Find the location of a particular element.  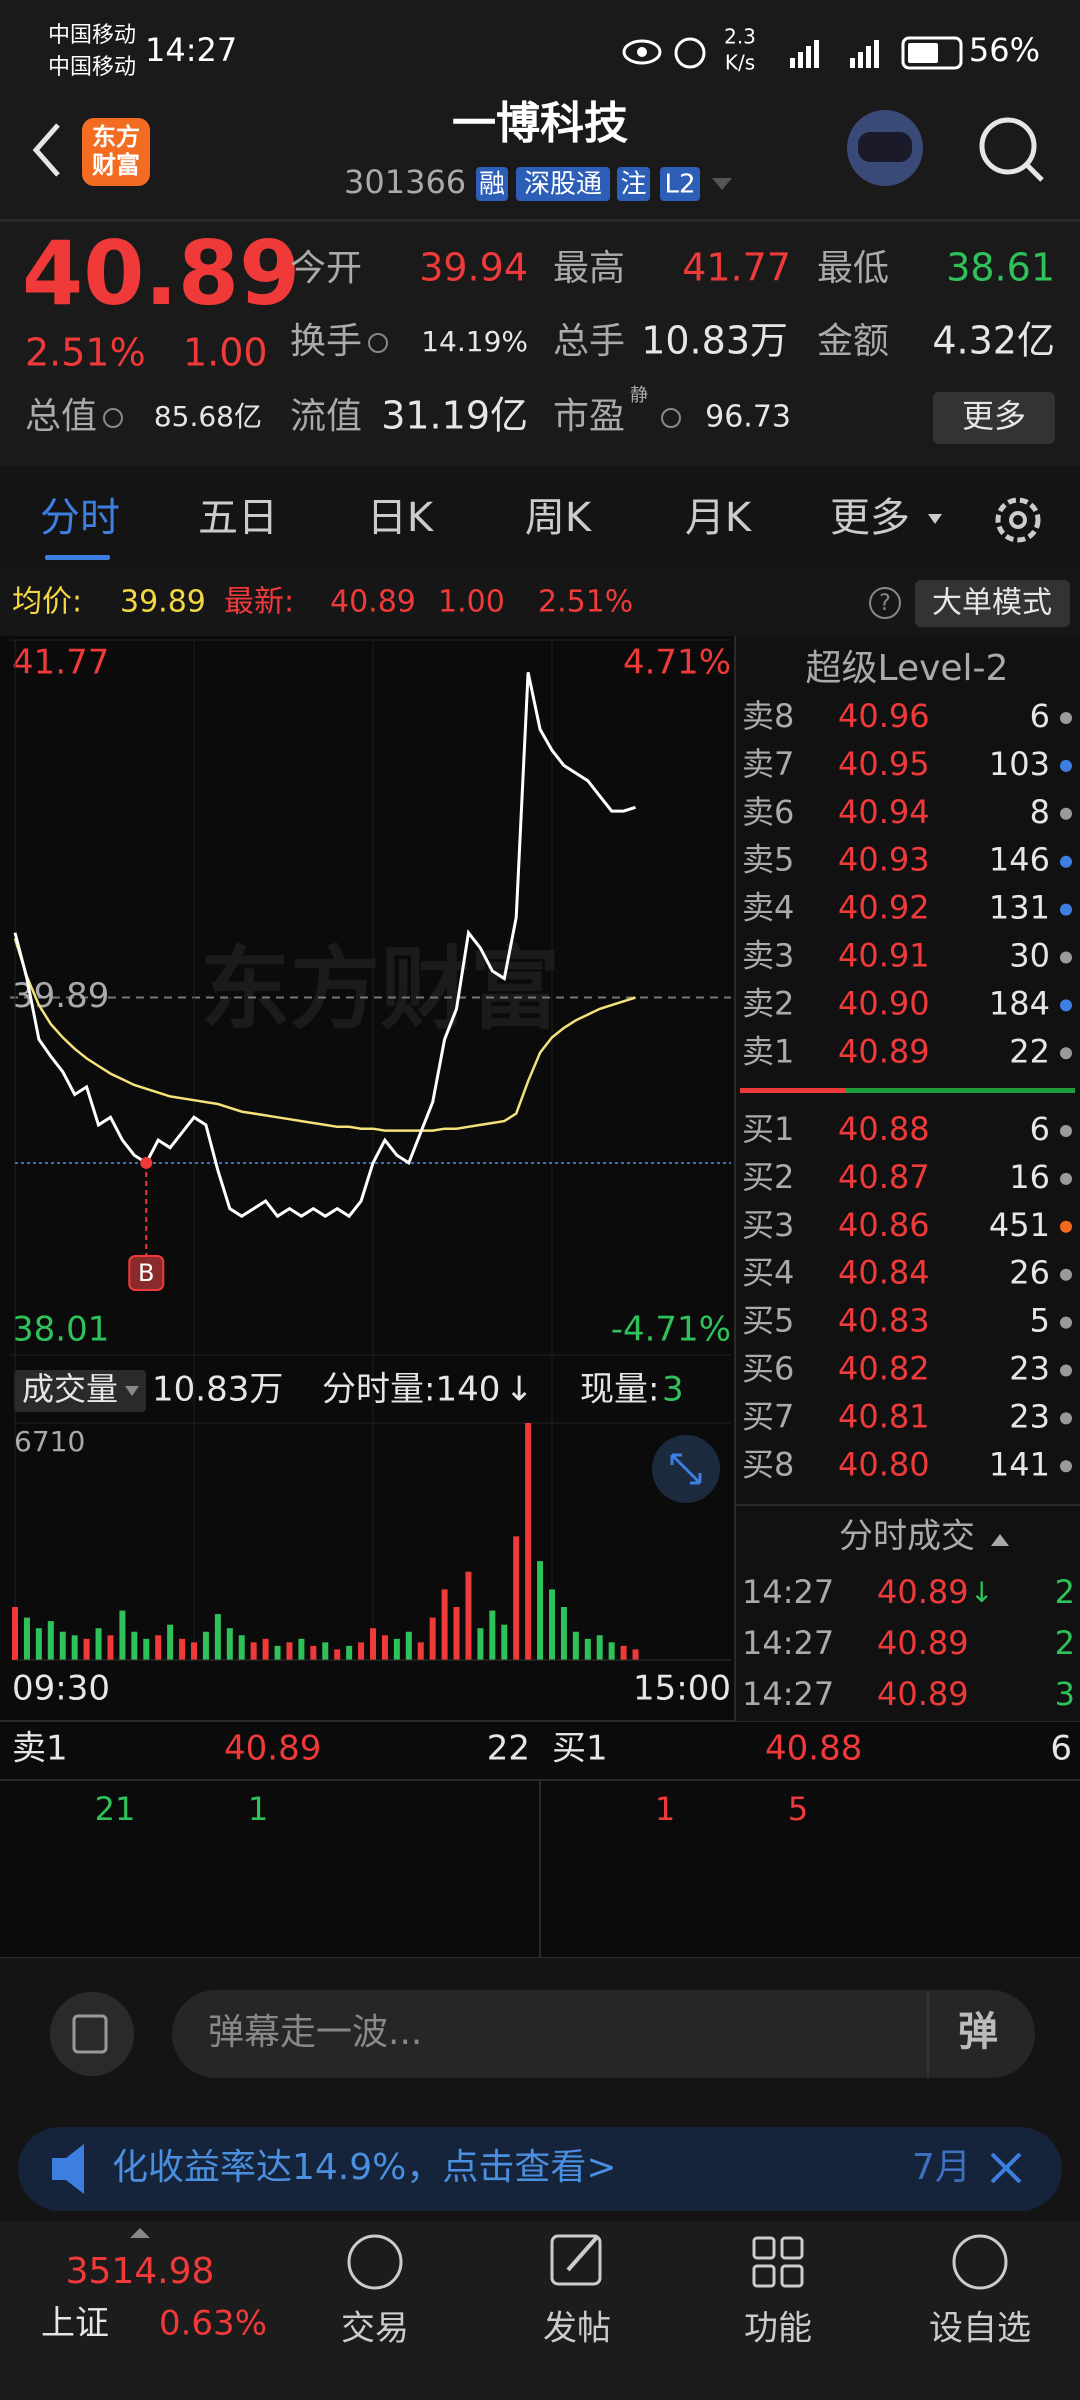

time-label: 09:30 is located at coordinates (61, 1689).